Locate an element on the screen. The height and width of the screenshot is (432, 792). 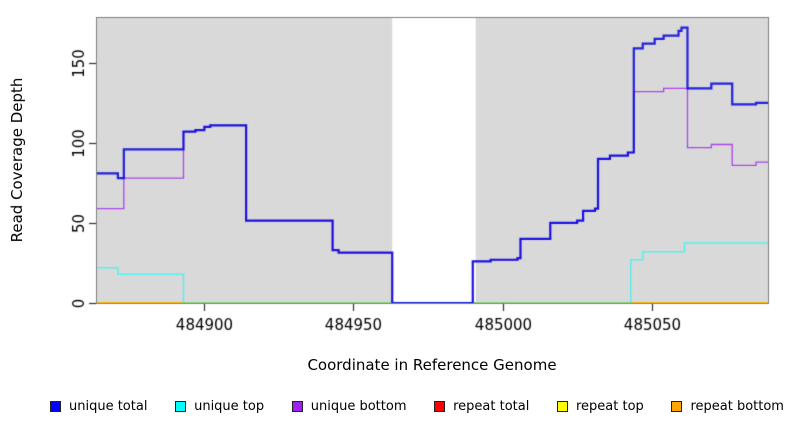
repeat-bottom-swatch-icon is located at coordinates (677, 406).